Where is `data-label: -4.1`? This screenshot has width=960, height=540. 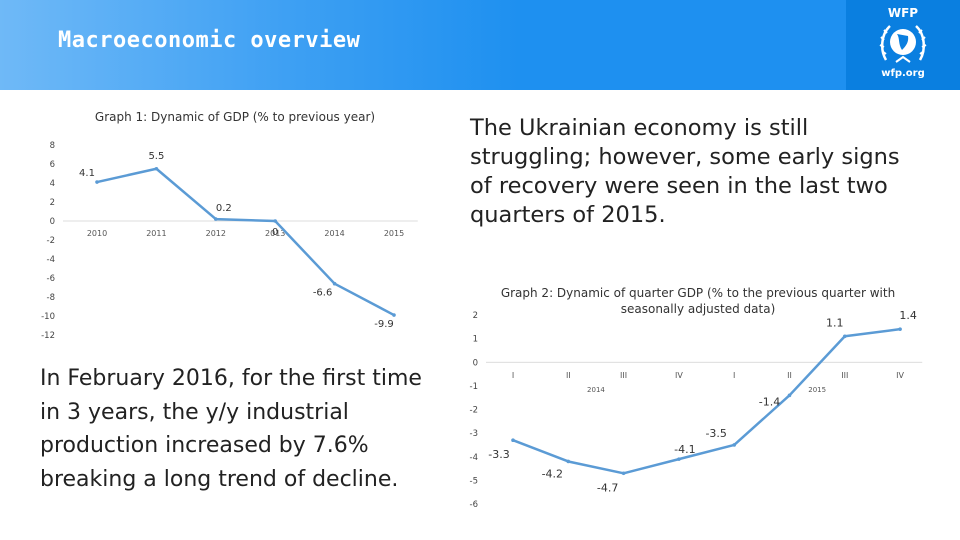
data-label: -4.1 is located at coordinates (684, 449).